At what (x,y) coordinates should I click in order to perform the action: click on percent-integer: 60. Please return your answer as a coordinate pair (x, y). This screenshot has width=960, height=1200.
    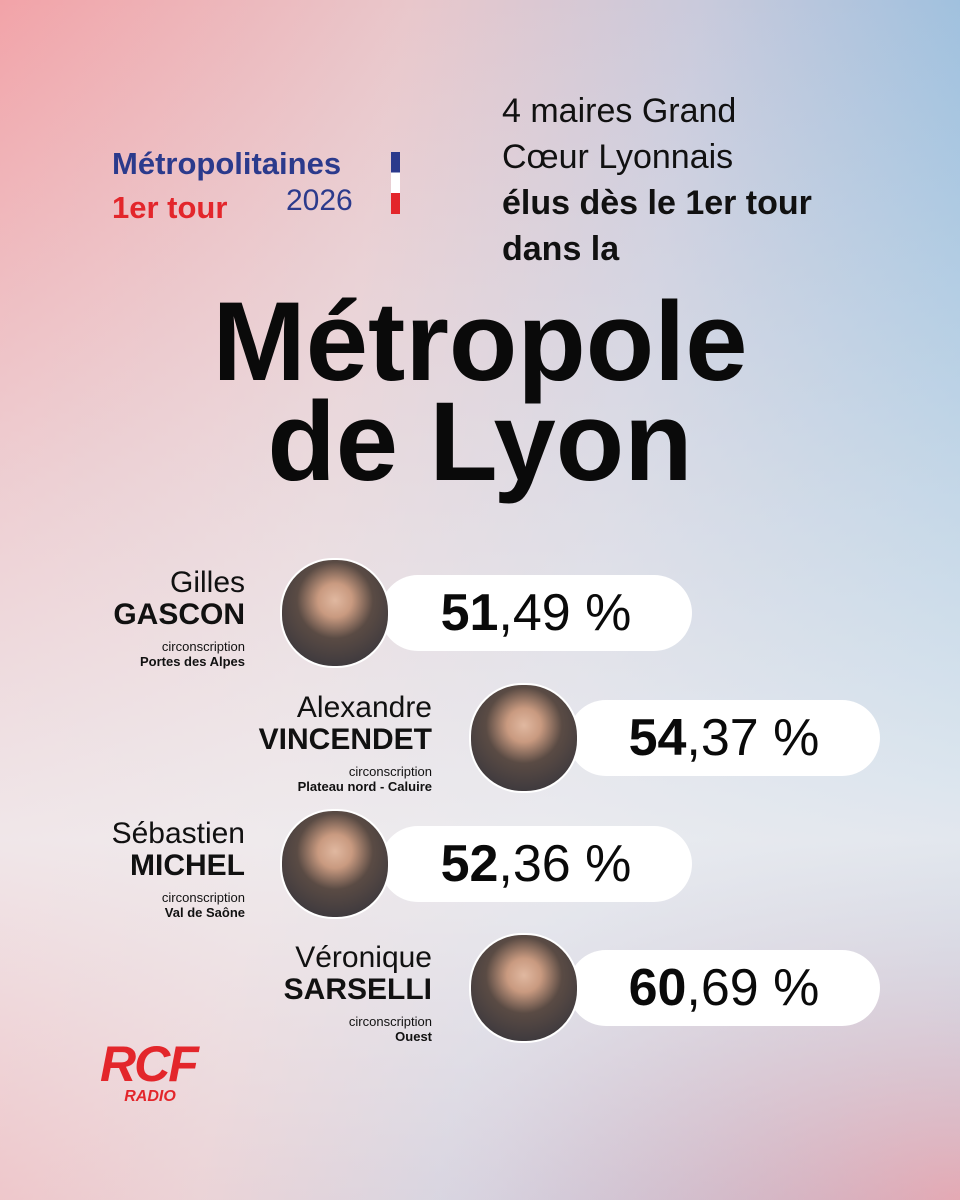
    Looking at the image, I should click on (657, 988).